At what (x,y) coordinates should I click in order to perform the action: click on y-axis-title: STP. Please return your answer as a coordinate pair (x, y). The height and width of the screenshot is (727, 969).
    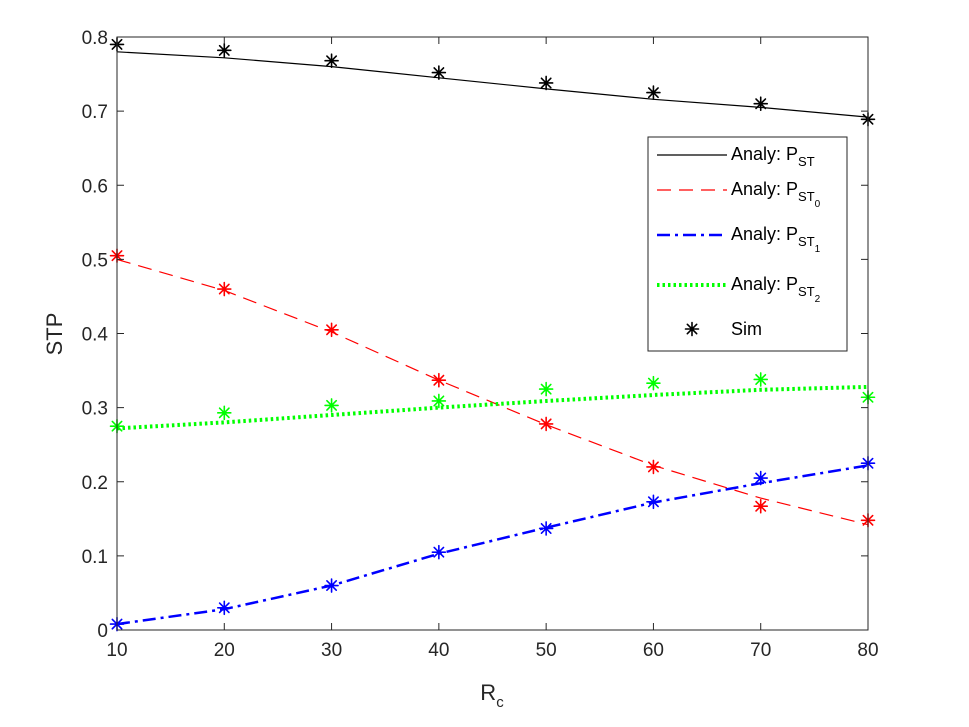
    Looking at the image, I should click on (54, 334).